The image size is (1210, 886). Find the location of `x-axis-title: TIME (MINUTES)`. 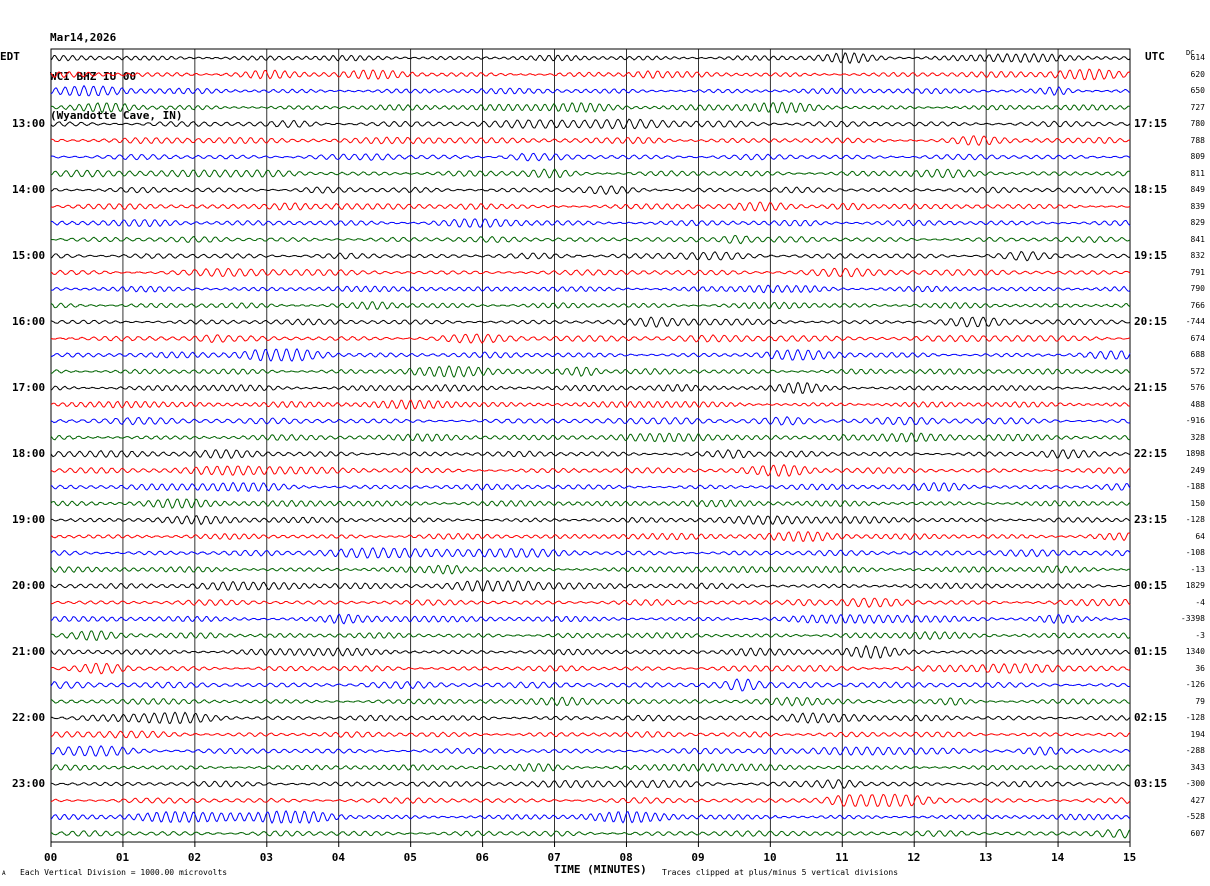

x-axis-title: TIME (MINUTES) is located at coordinates (600, 869).